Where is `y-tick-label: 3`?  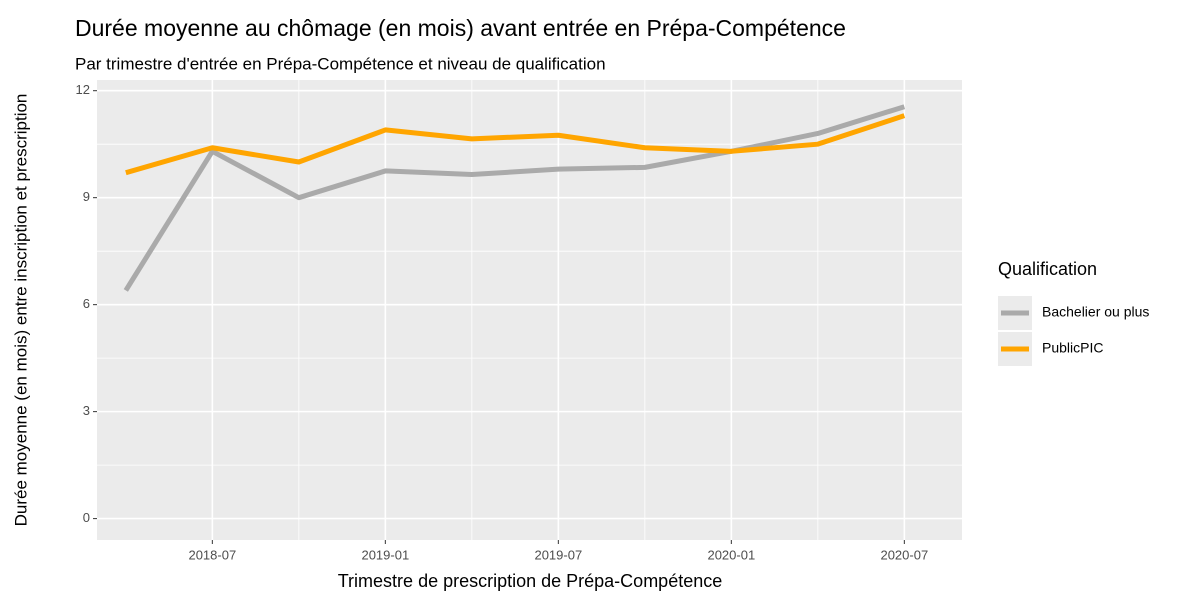 y-tick-label: 3 is located at coordinates (86, 410).